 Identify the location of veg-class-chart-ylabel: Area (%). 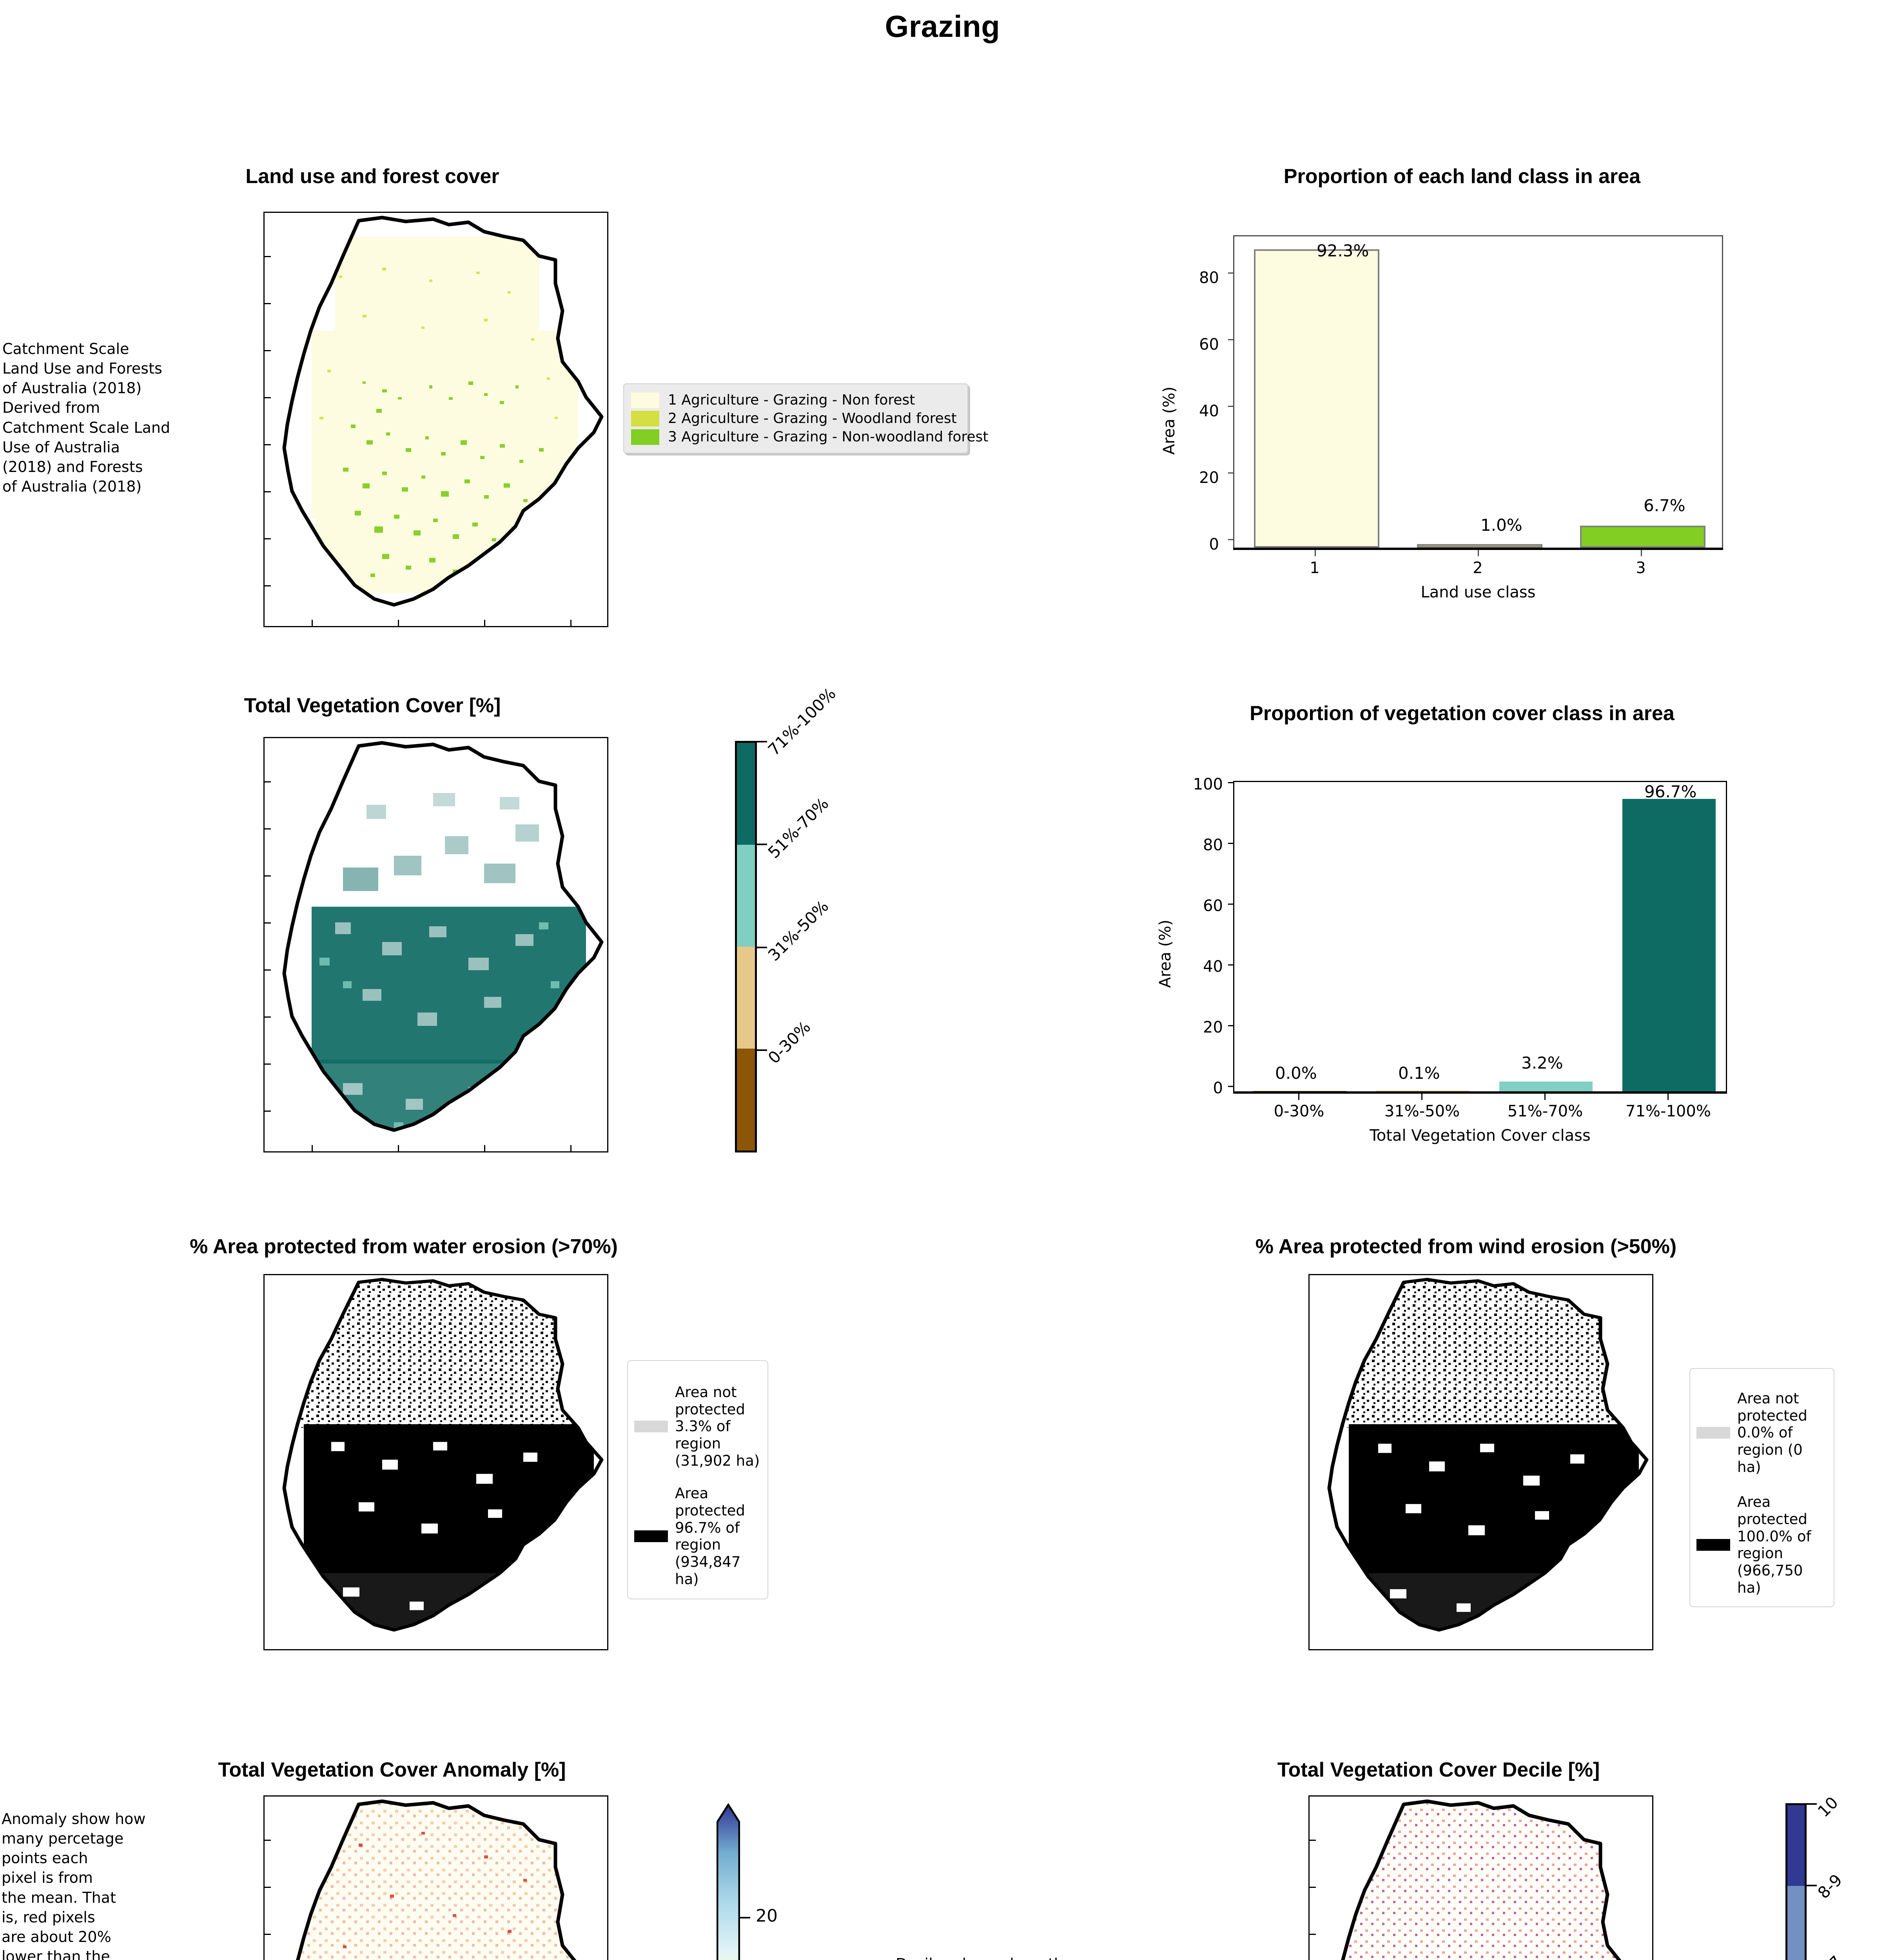
(1165, 954).